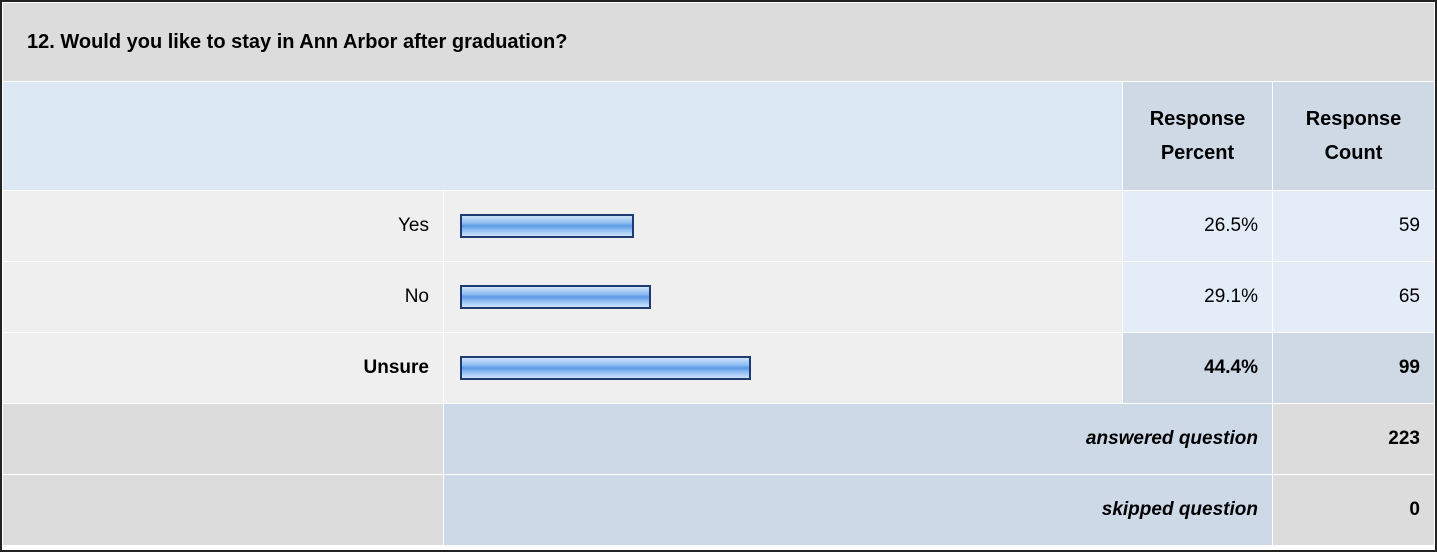  I want to click on skipped-label: skipped question, so click(858, 510).